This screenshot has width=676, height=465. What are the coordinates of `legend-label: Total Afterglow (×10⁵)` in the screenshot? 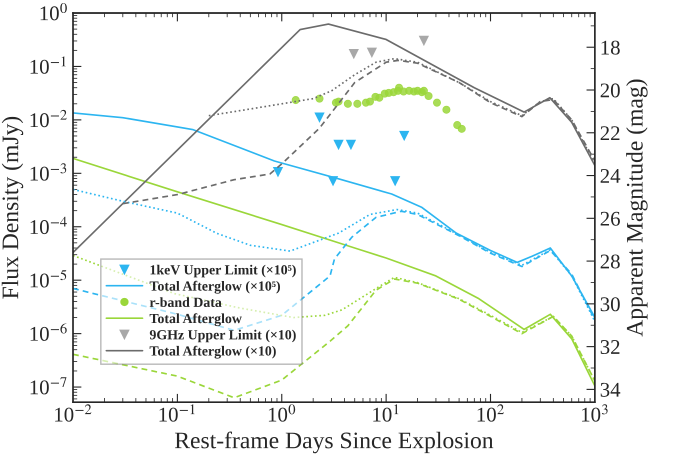 It's located at (215, 287).